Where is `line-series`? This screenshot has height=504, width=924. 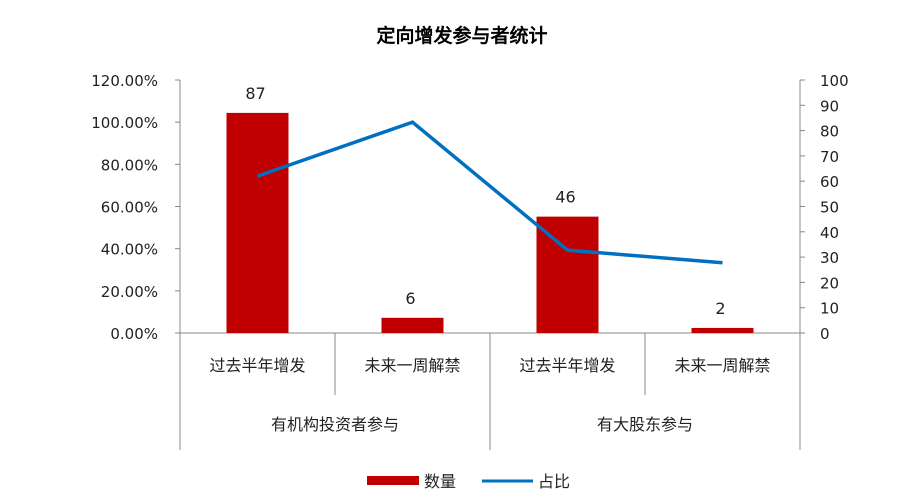
line-series is located at coordinates (489, 192).